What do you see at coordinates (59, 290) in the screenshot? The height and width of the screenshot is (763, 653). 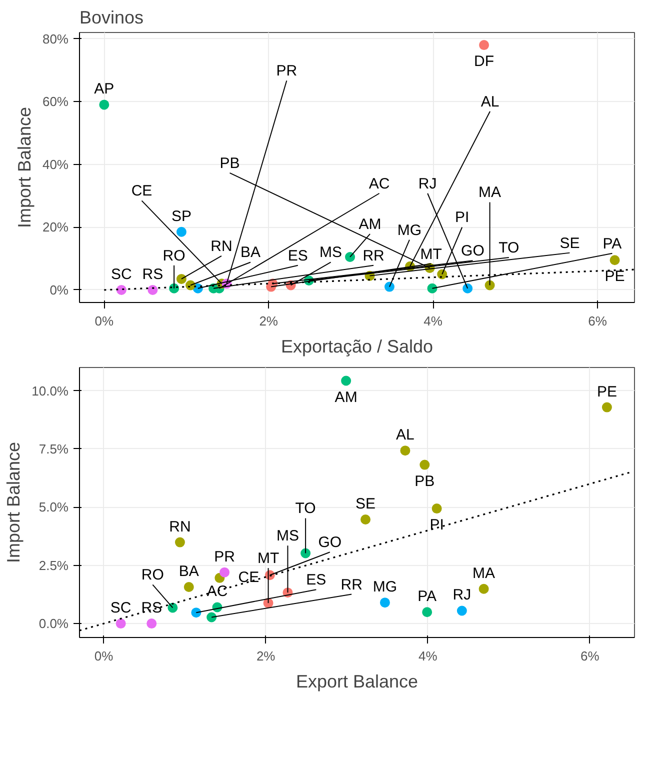 I see `y-tick-label: 0%` at bounding box center [59, 290].